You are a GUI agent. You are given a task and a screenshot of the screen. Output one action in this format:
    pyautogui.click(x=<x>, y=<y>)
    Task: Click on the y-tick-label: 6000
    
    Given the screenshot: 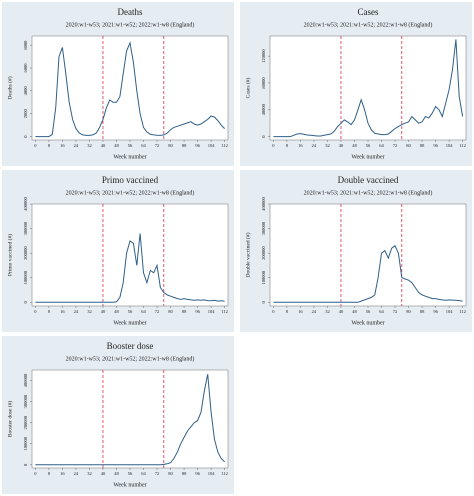 What is the action you would take?
    pyautogui.click(x=25, y=68)
    